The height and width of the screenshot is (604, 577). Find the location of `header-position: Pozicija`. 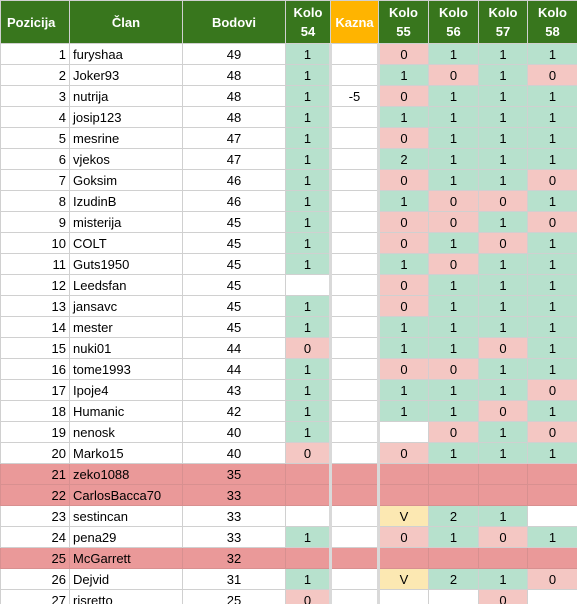

header-position: Pozicija is located at coordinates (35, 22).